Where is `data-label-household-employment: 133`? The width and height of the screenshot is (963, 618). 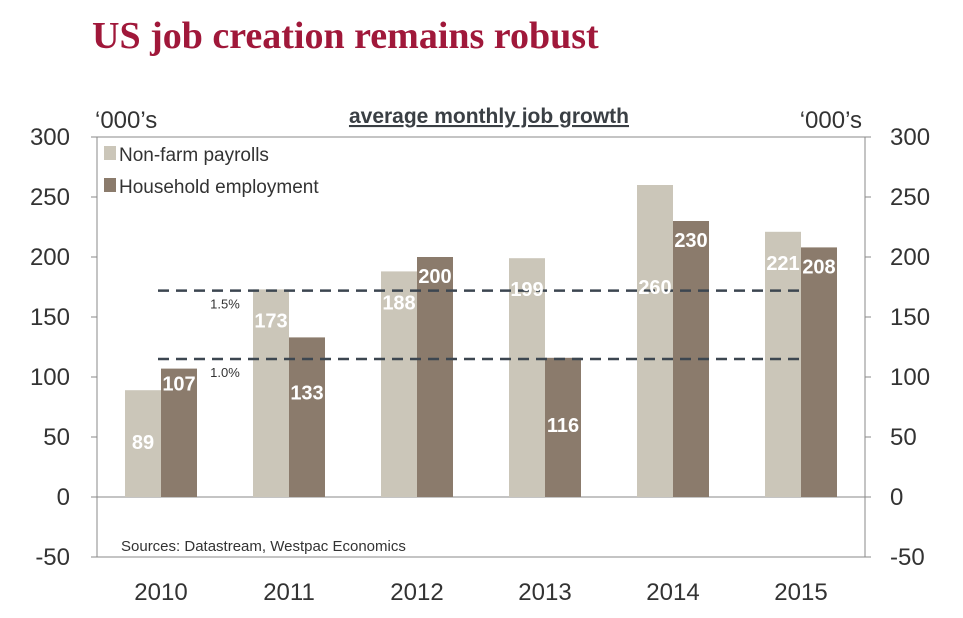
data-label-household-employment: 133 is located at coordinates (306, 393).